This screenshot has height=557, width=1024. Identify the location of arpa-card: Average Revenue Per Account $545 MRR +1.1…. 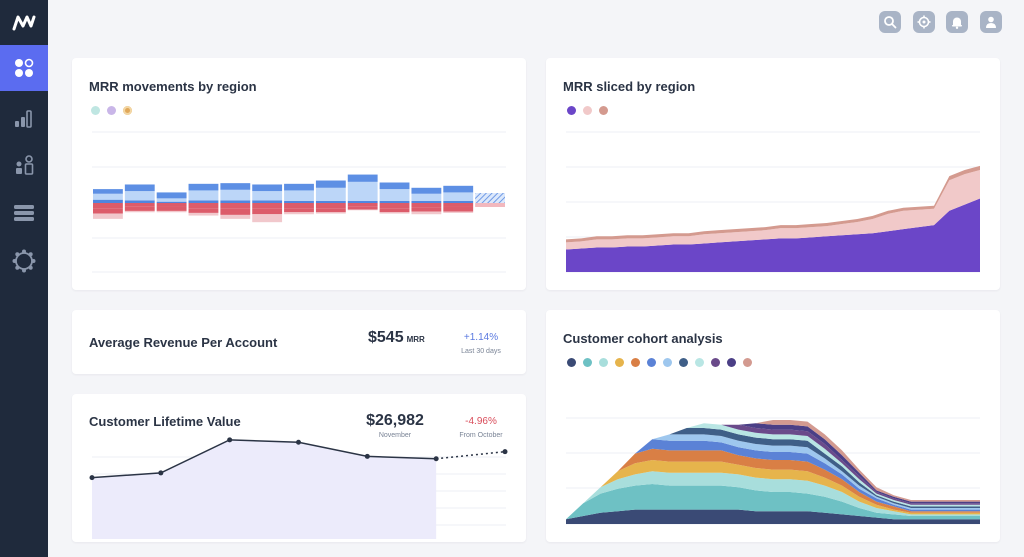
(299, 342).